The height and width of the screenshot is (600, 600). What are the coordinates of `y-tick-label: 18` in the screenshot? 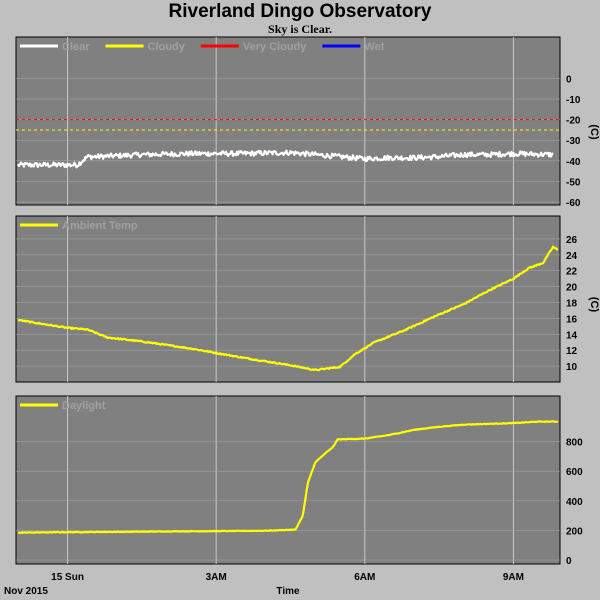 It's located at (572, 304).